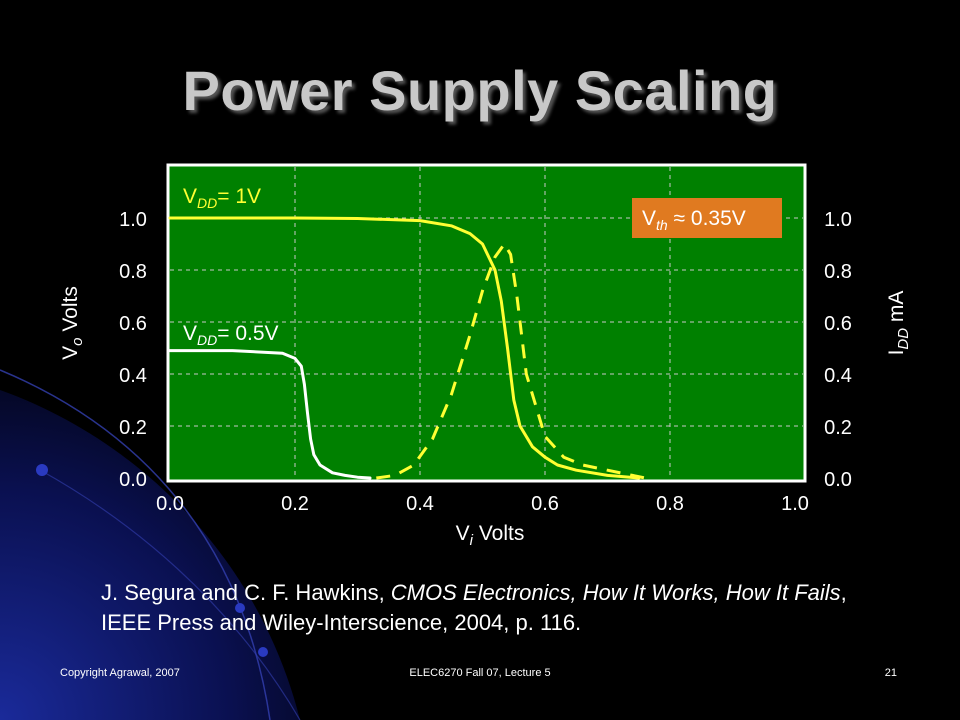 The height and width of the screenshot is (720, 960). I want to click on vth-callout-box, so click(707, 218).